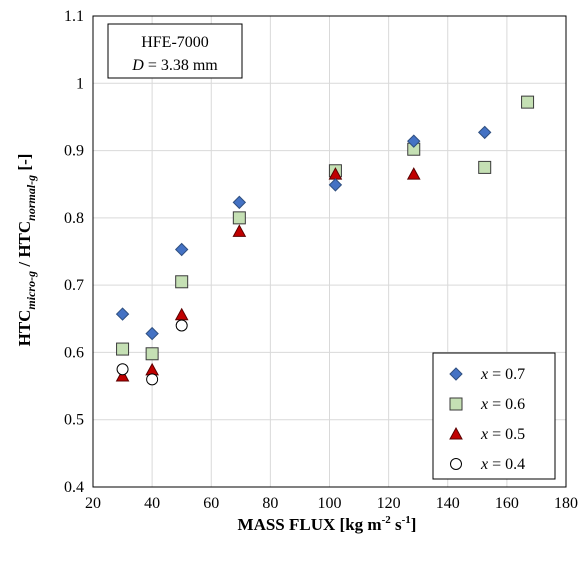 This screenshot has width=582, height=561. Describe the element at coordinates (456, 374) in the screenshot. I see `legend-marker-diamond` at that location.